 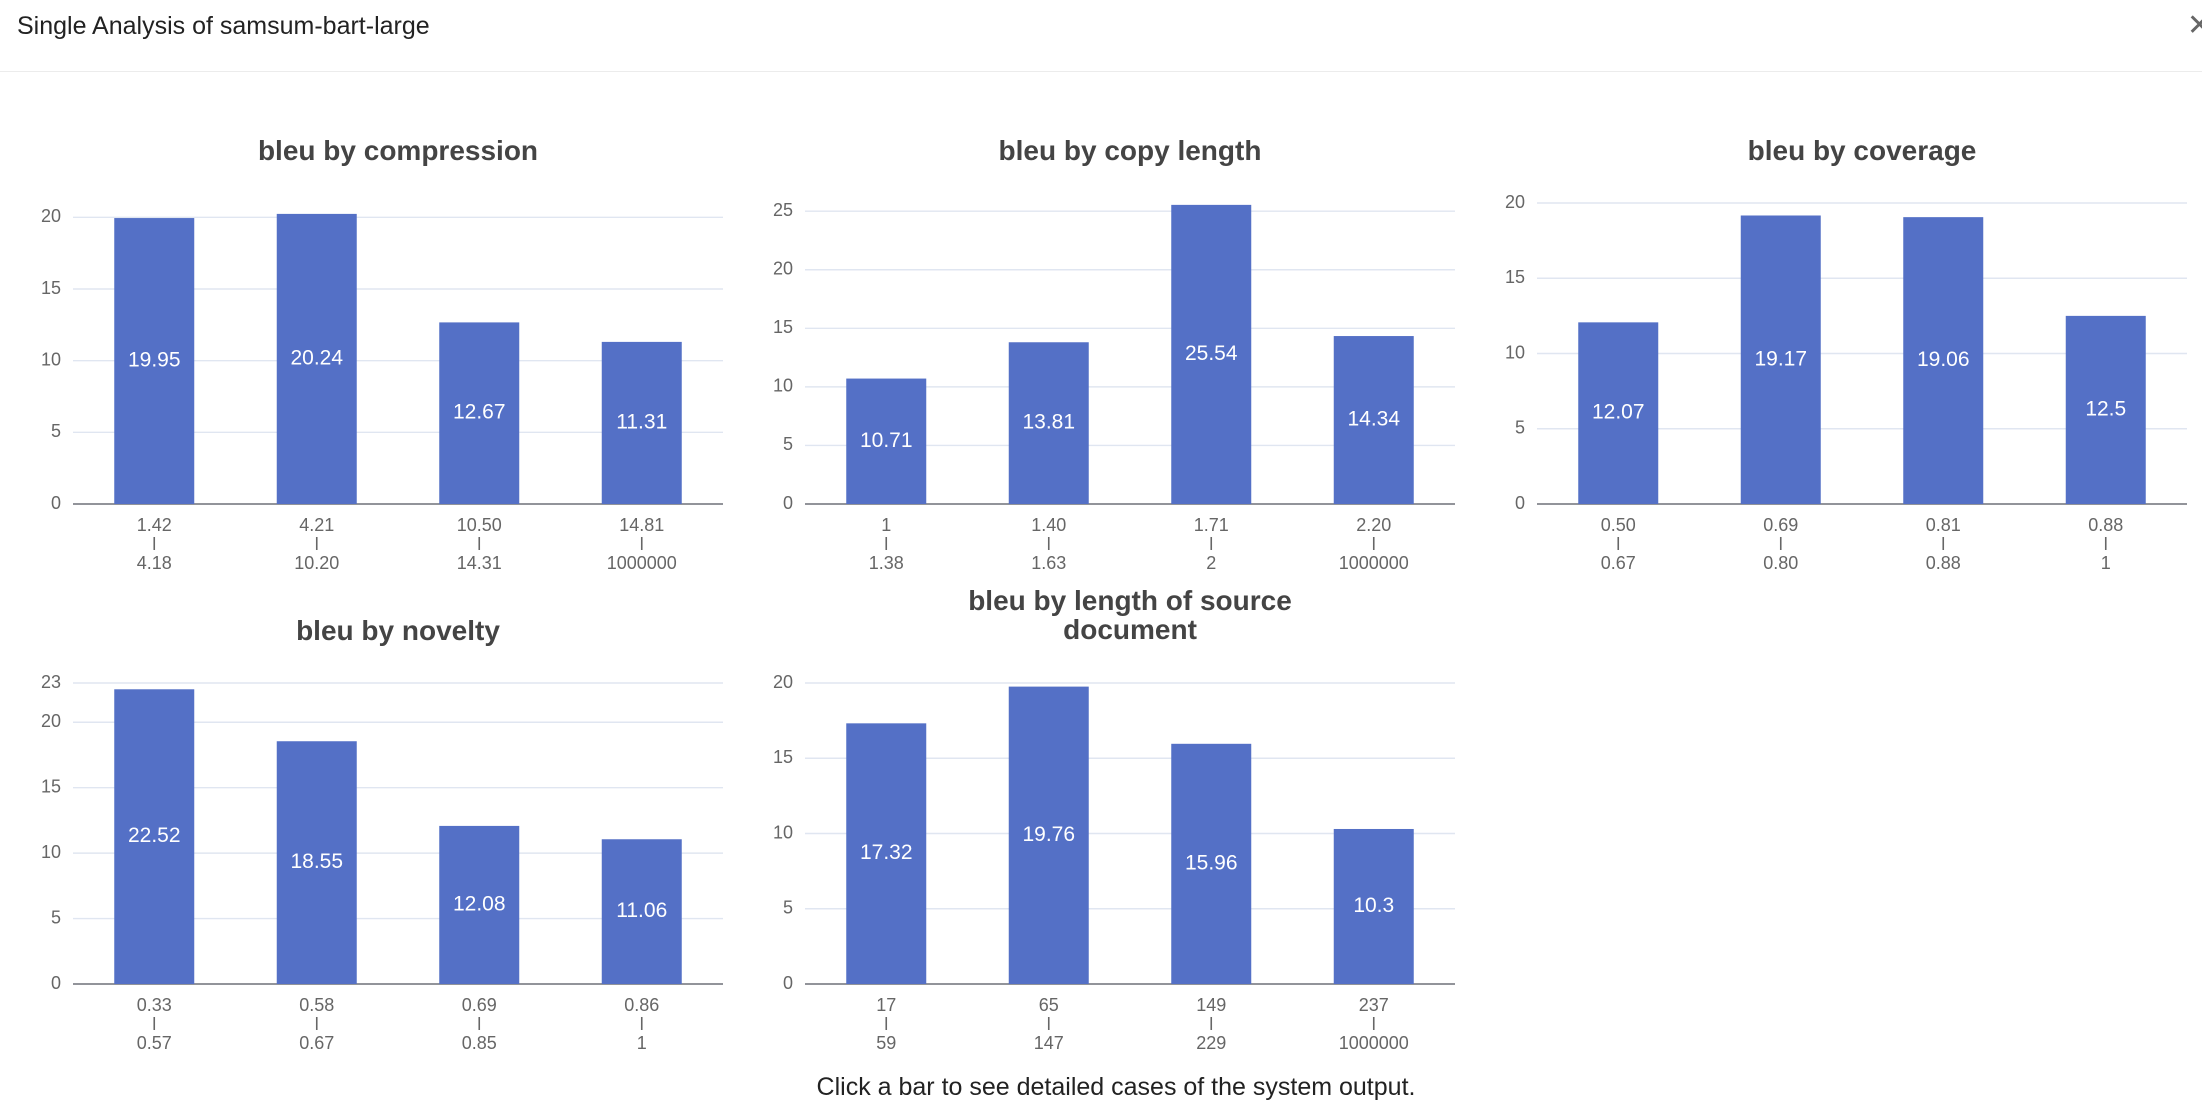 I want to click on bar-value-label: 13.81, so click(x=1048, y=422).